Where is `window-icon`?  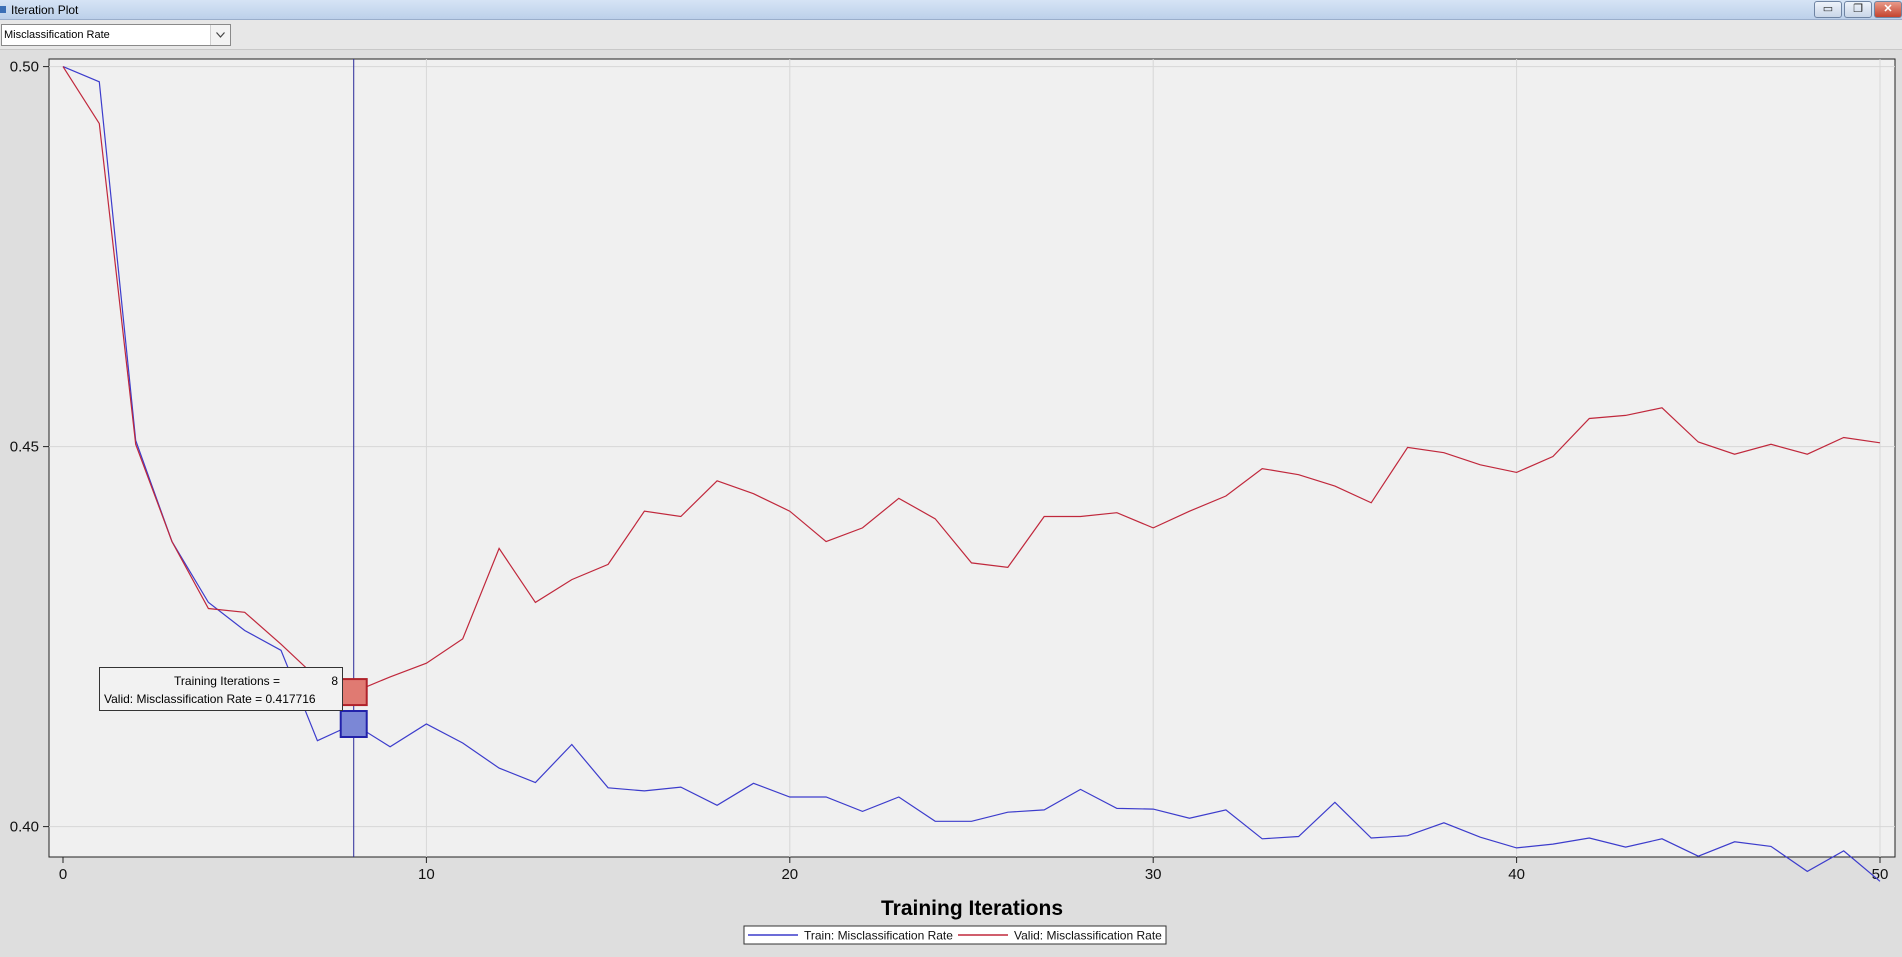
window-icon is located at coordinates (3, 9).